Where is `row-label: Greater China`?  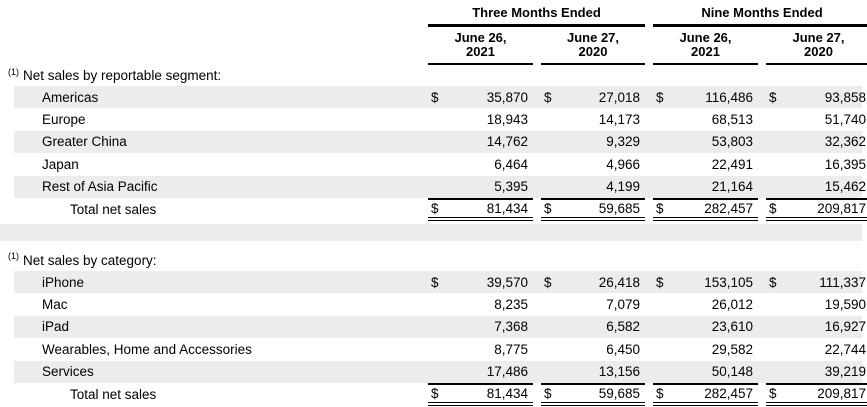 row-label: Greater China is located at coordinates (84, 142).